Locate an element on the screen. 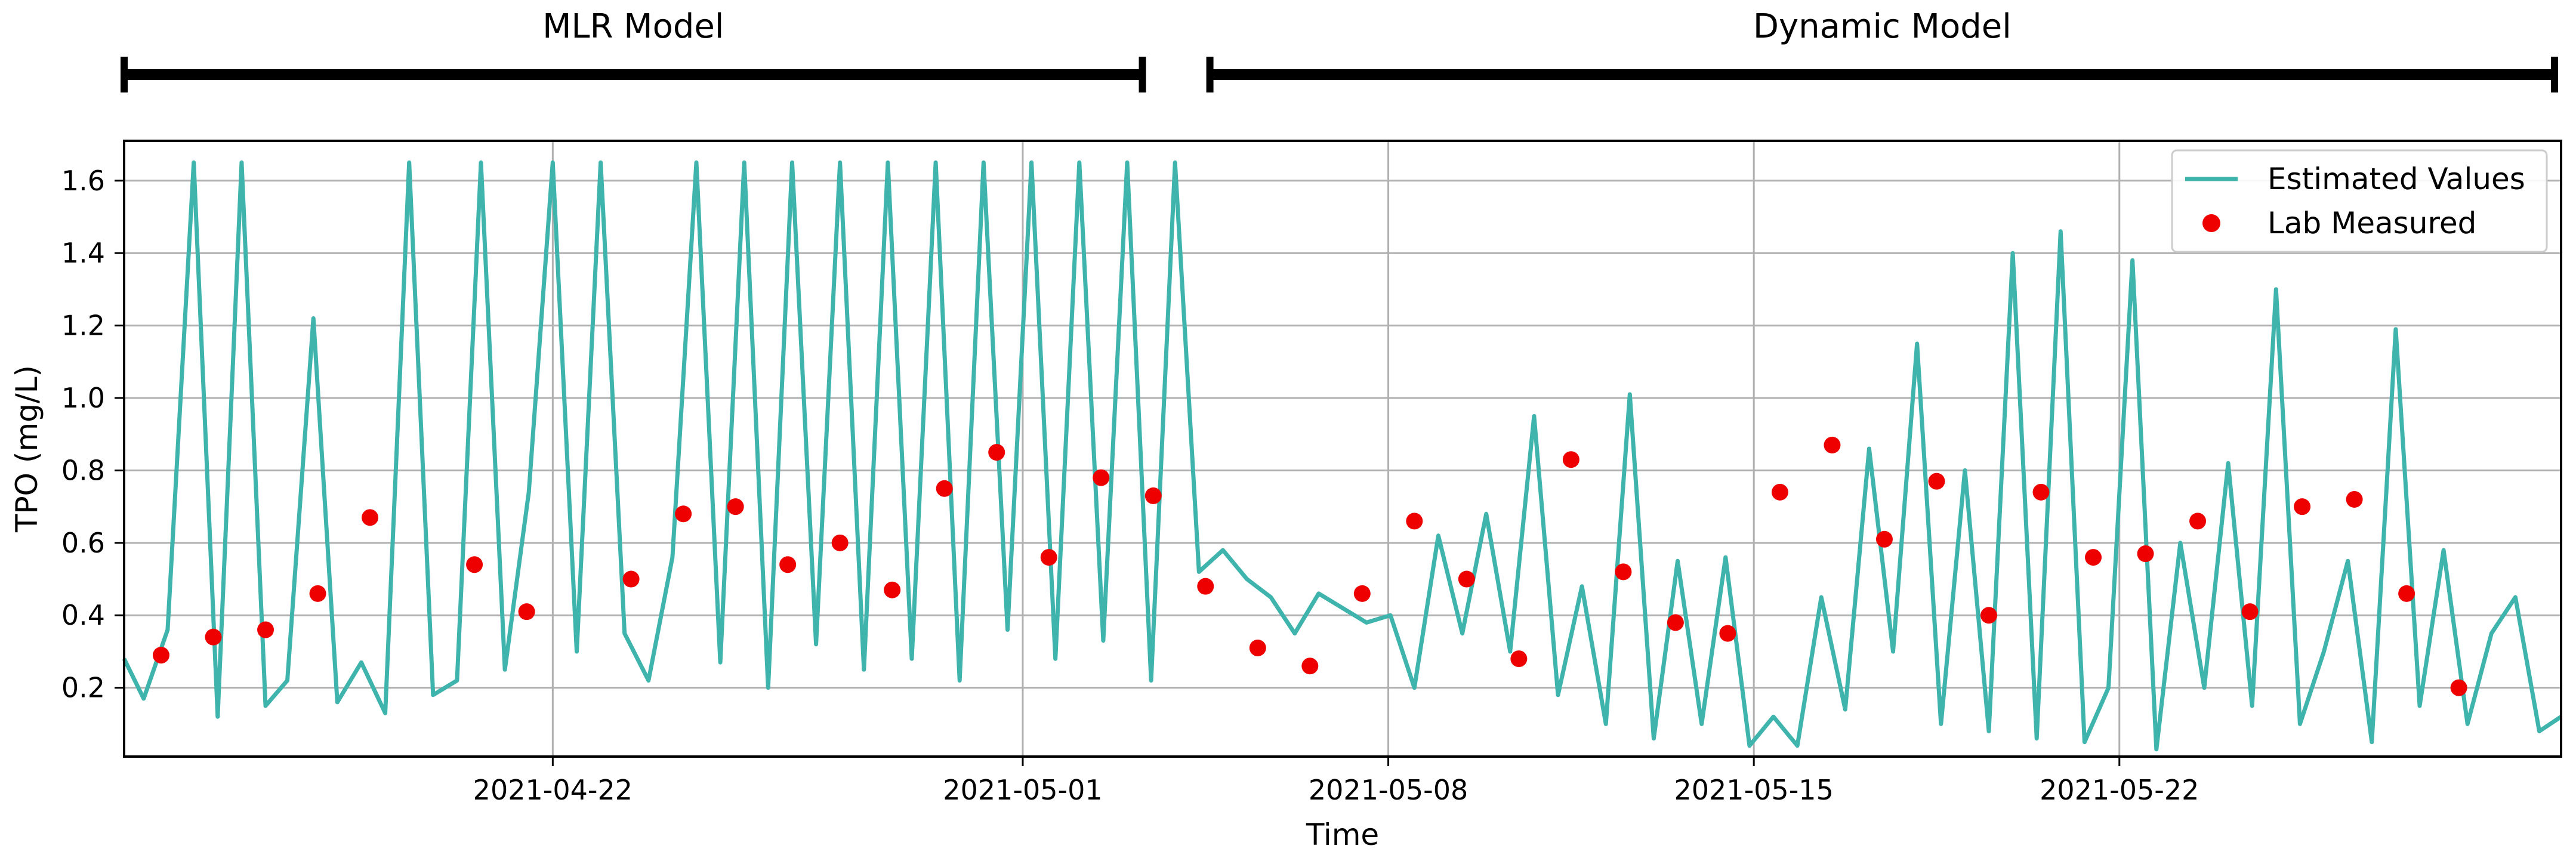 This screenshot has width=2576, height=858. legend-box is located at coordinates (2359, 201).